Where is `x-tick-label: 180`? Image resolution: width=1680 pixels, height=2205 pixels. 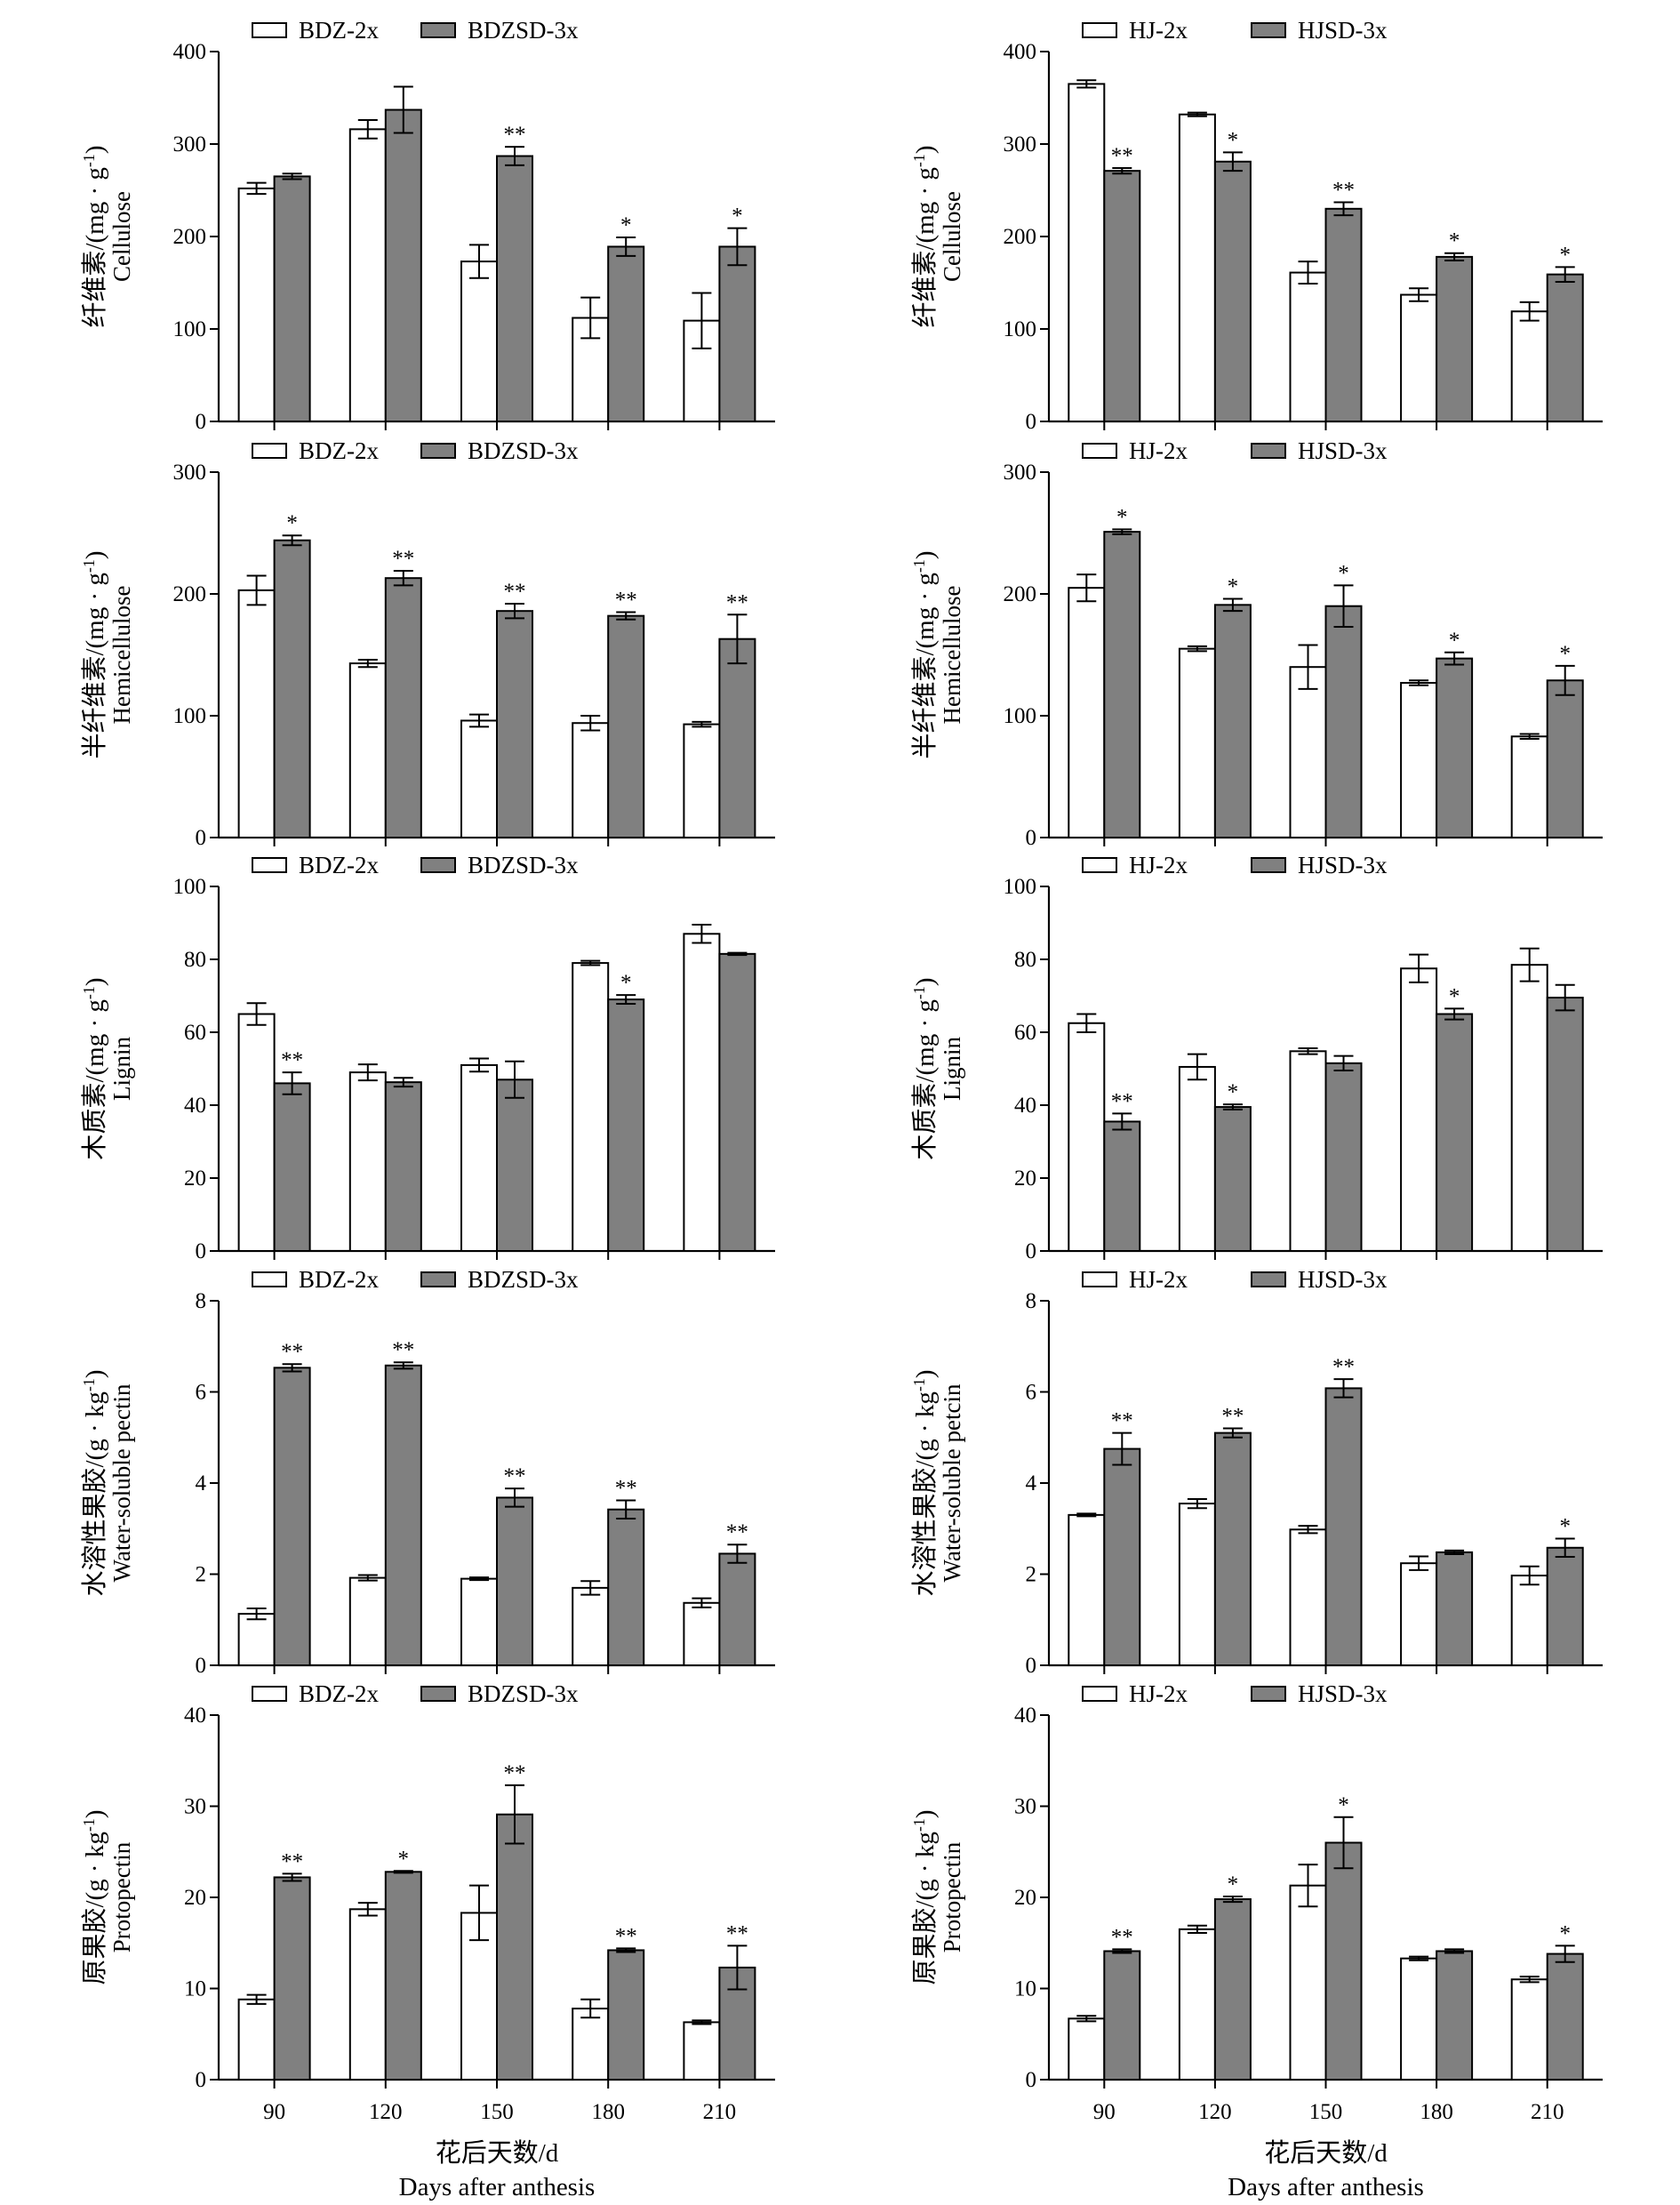
x-tick-label: 180 is located at coordinates (608, 2112).